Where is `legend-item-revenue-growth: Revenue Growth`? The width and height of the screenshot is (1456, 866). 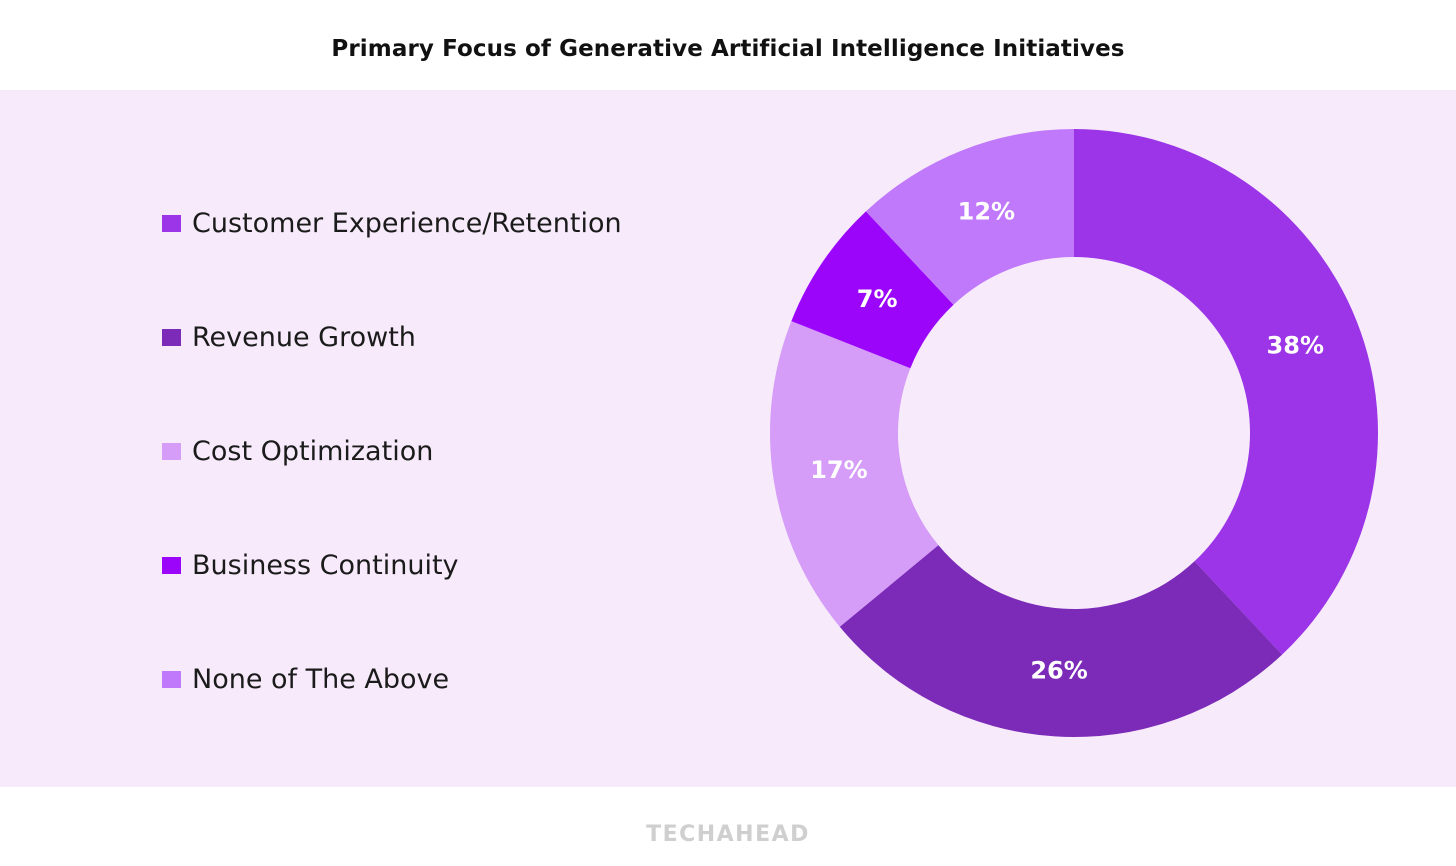 legend-item-revenue-growth: Revenue Growth is located at coordinates (289, 337).